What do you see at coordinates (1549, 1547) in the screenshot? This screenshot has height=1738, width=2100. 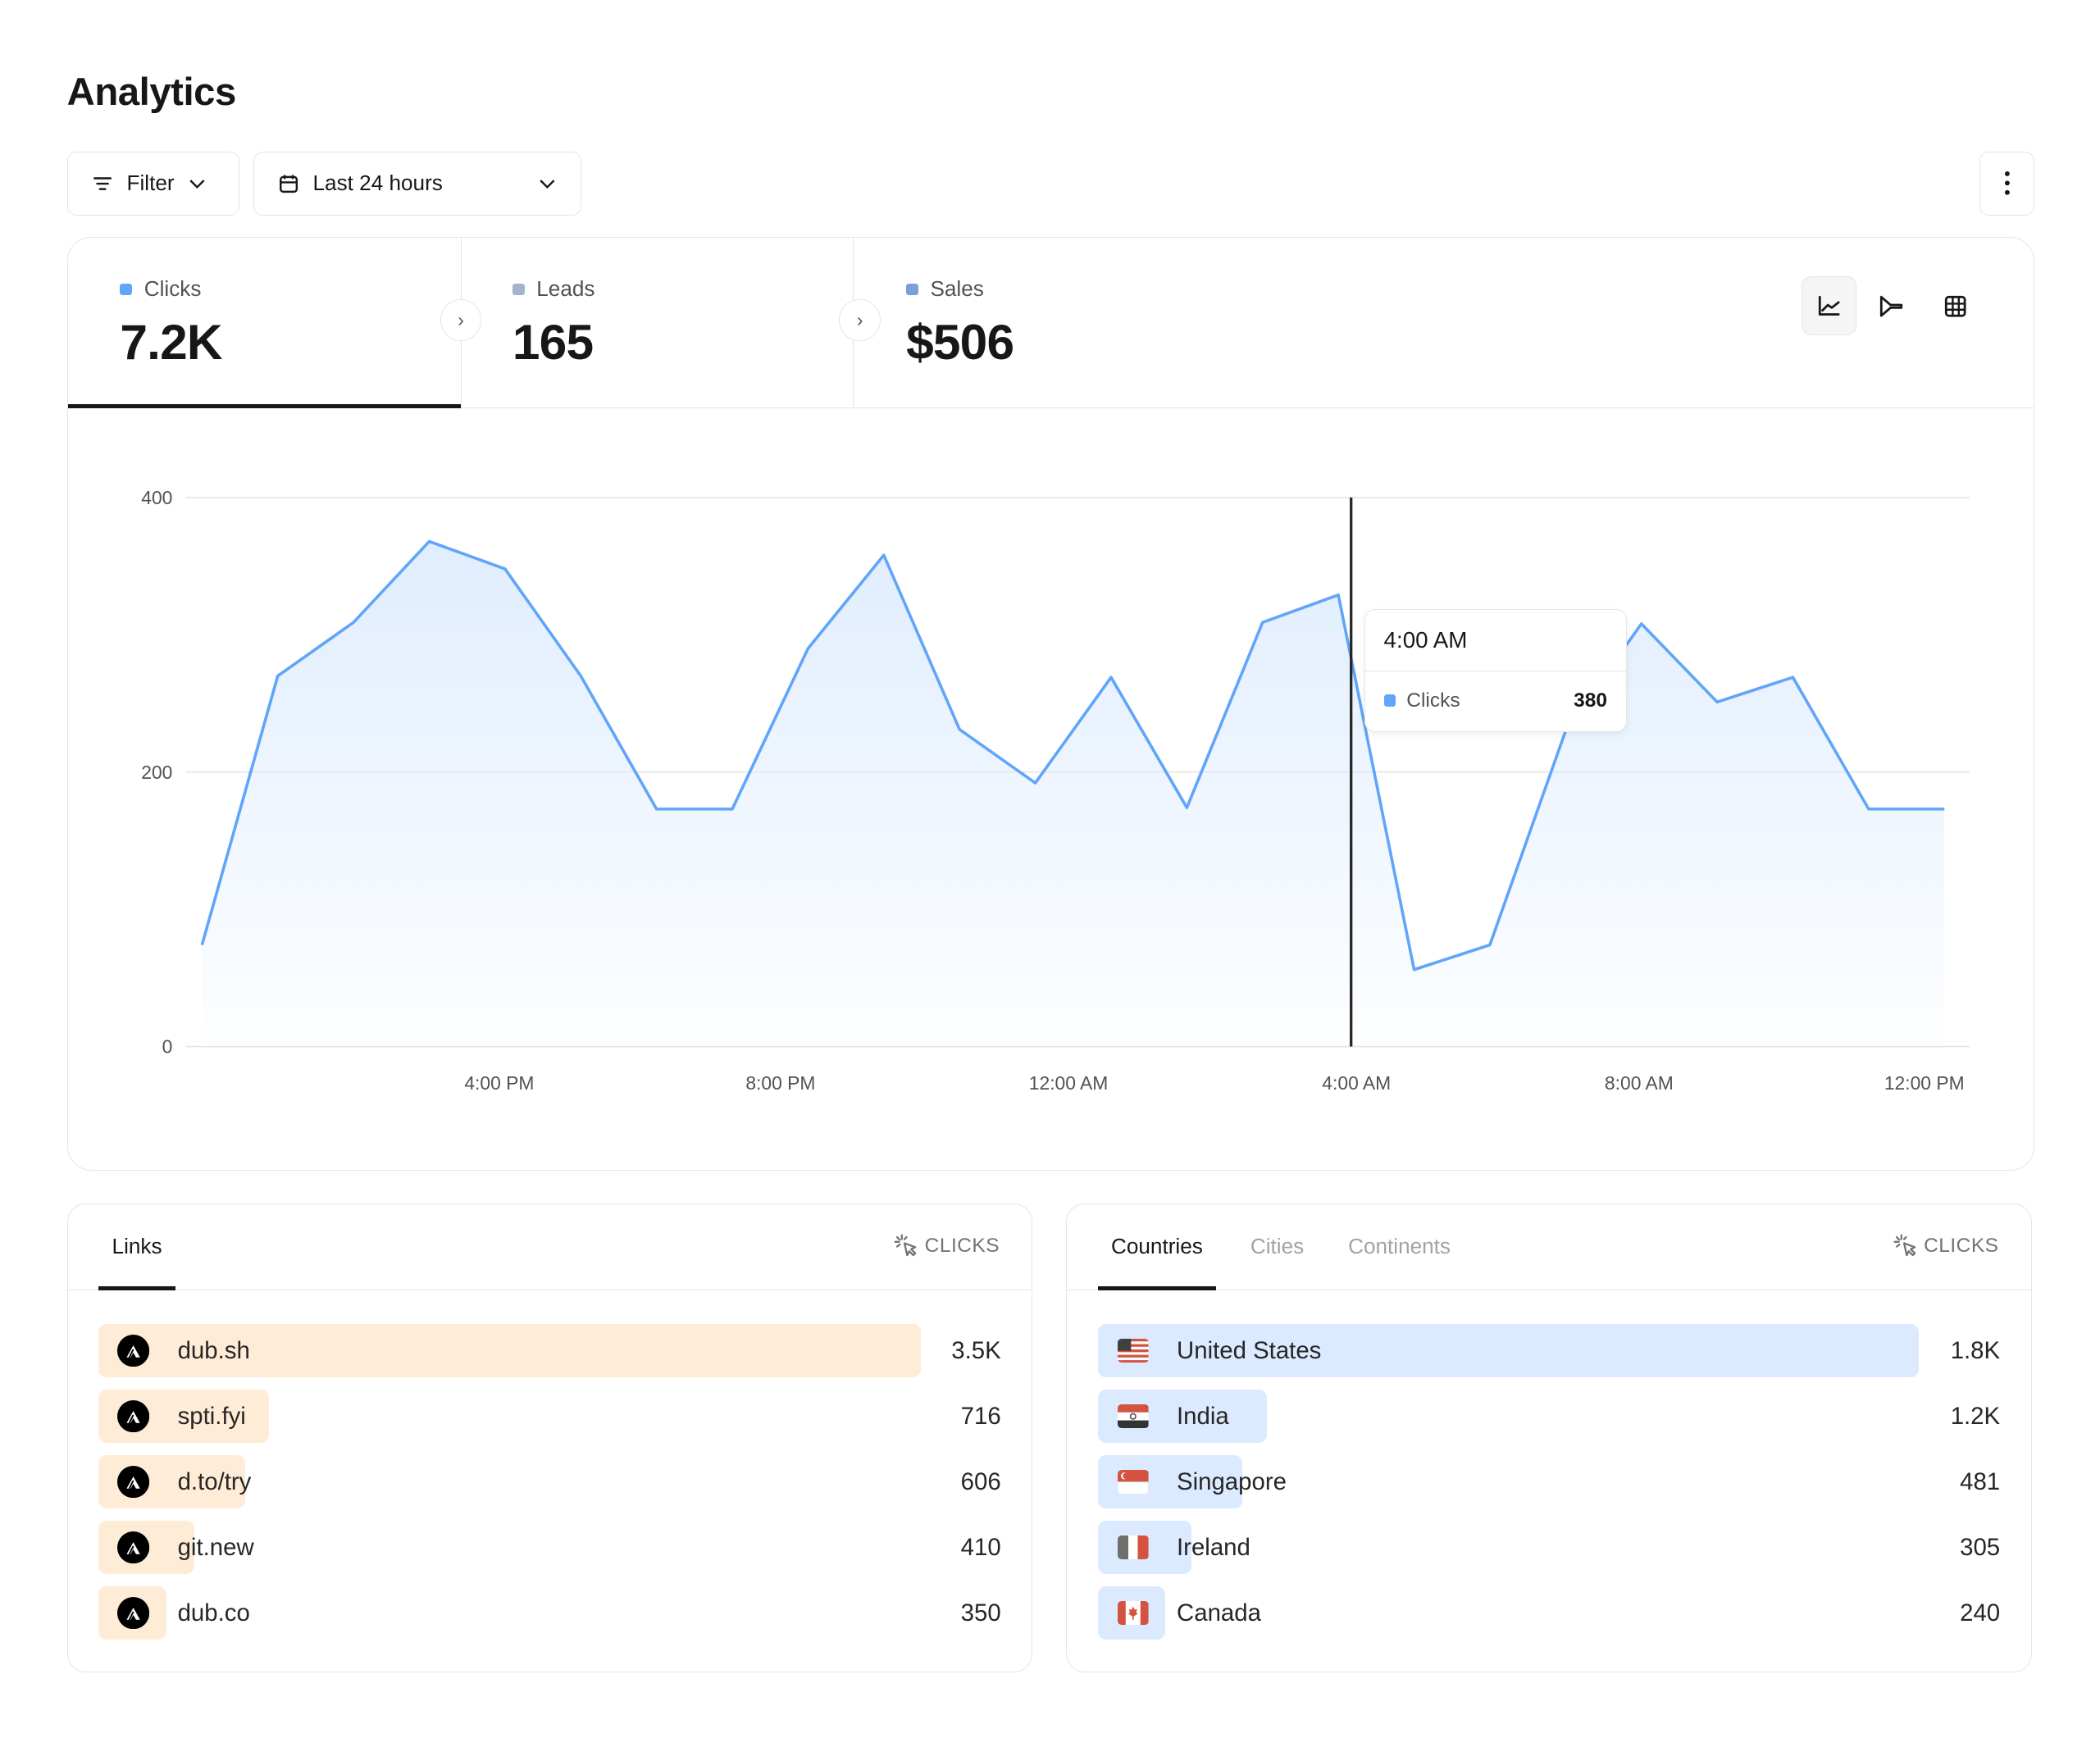 I see `country-row: Ireland 305` at bounding box center [1549, 1547].